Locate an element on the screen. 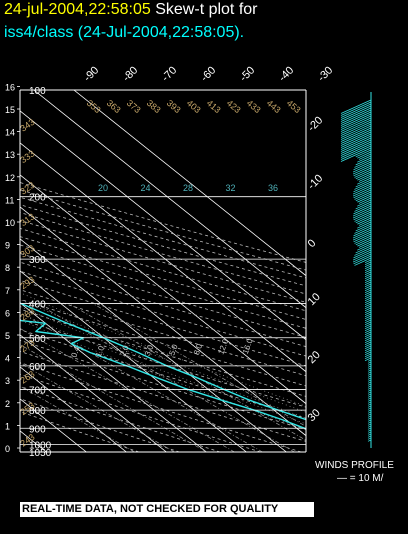  dry-adiabat-label: 393 is located at coordinates (174, 106).